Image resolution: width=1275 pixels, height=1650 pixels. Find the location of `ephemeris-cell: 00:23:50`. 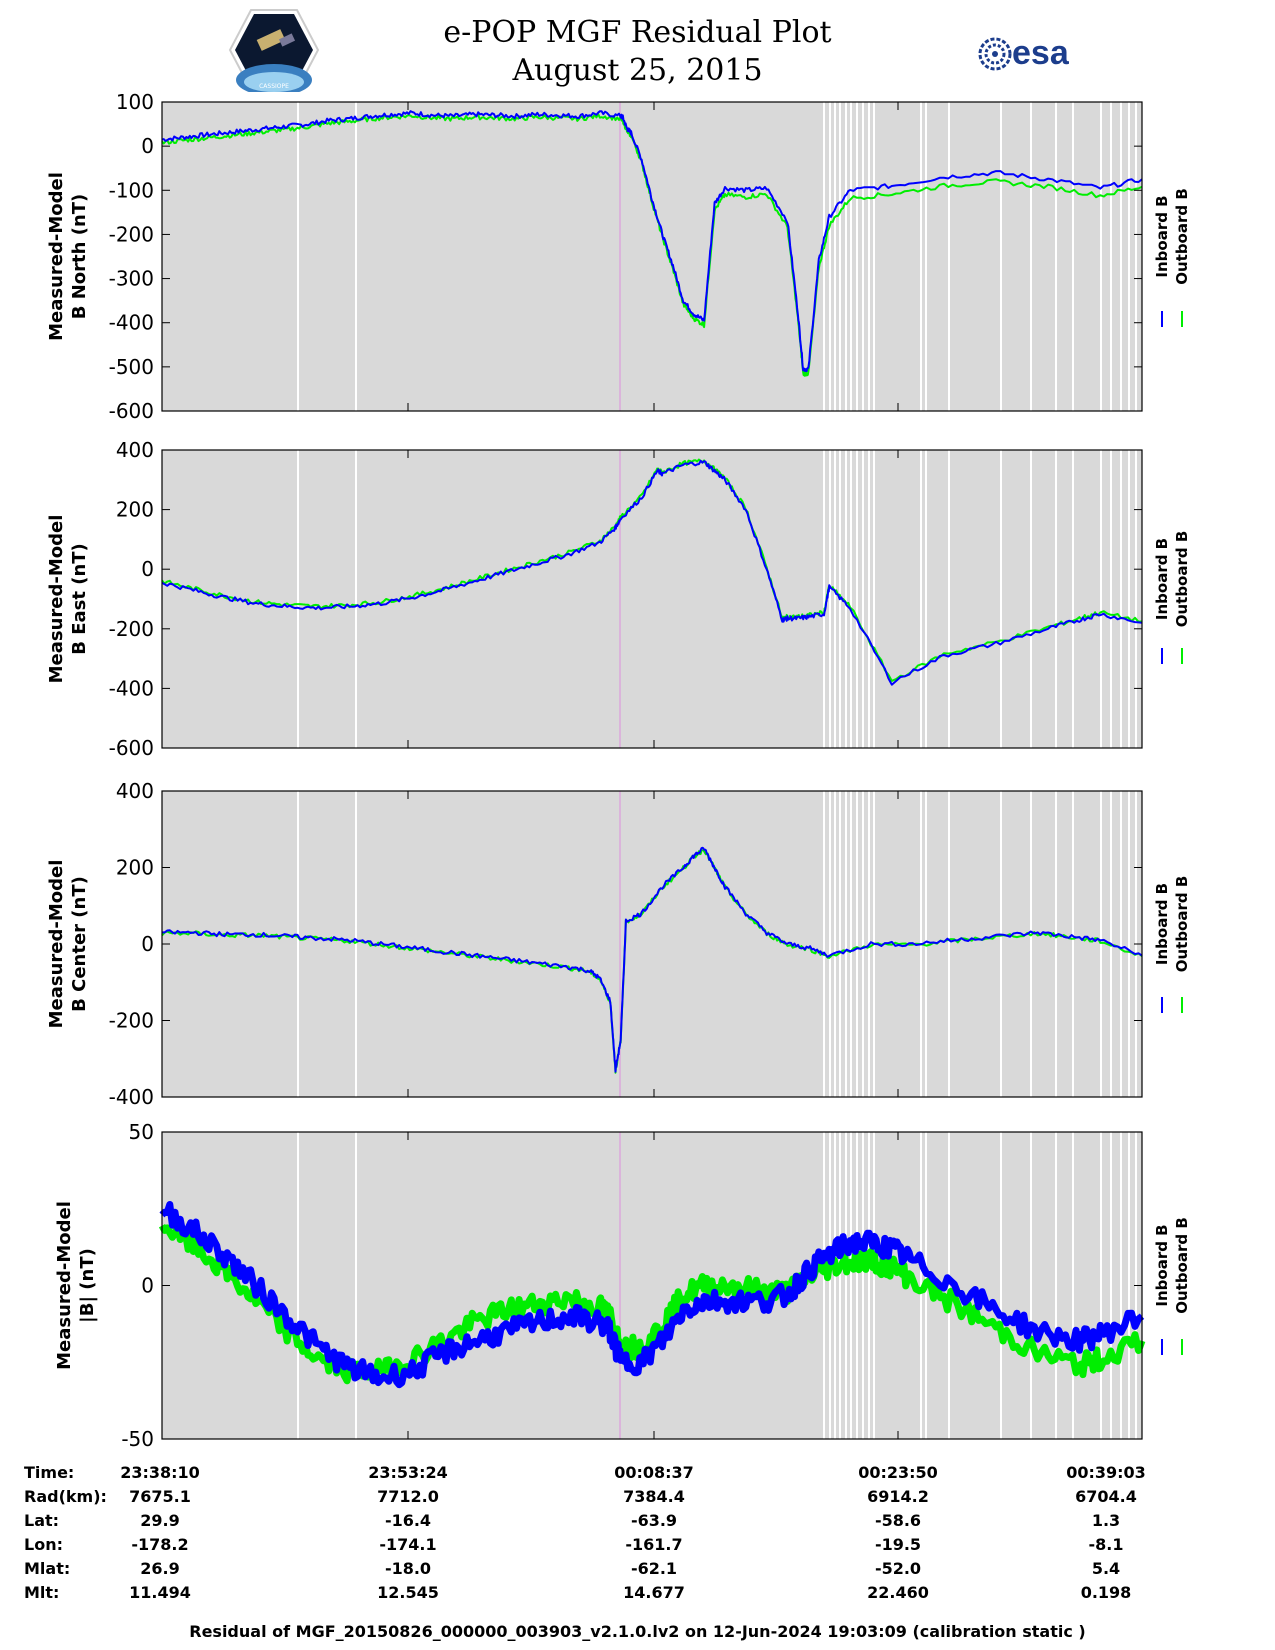

ephemeris-cell: 00:23:50 is located at coordinates (898, 1472).